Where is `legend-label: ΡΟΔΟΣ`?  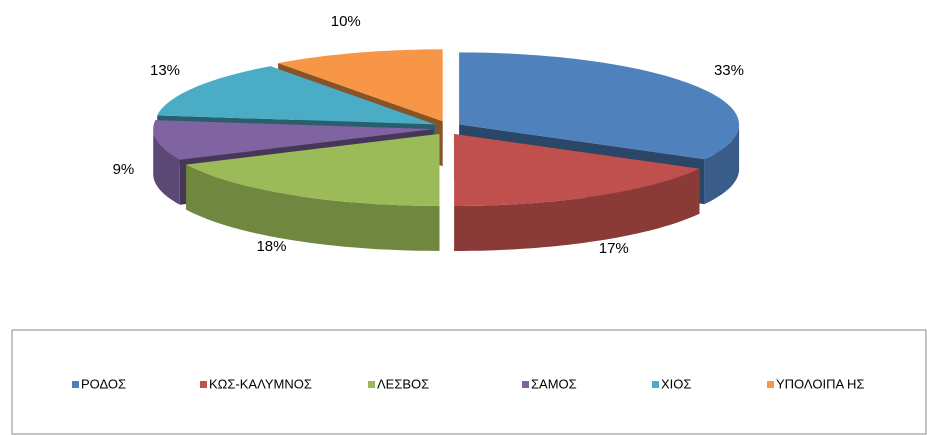
legend-label: ΡΟΔΟΣ is located at coordinates (103, 383).